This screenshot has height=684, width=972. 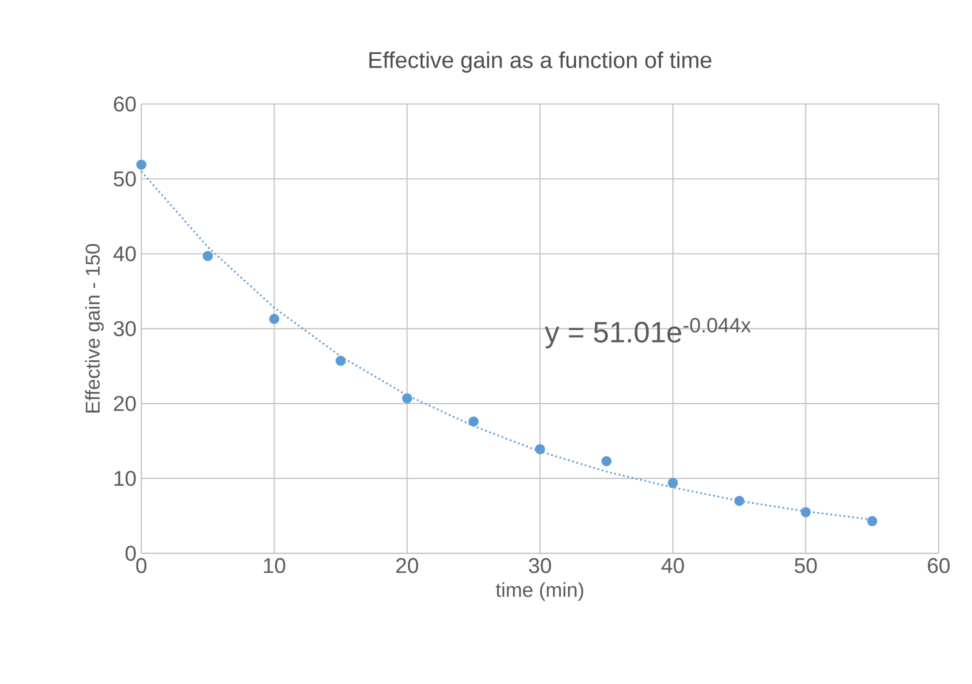 I want to click on y-tick-label: 0, so click(x=131, y=553).